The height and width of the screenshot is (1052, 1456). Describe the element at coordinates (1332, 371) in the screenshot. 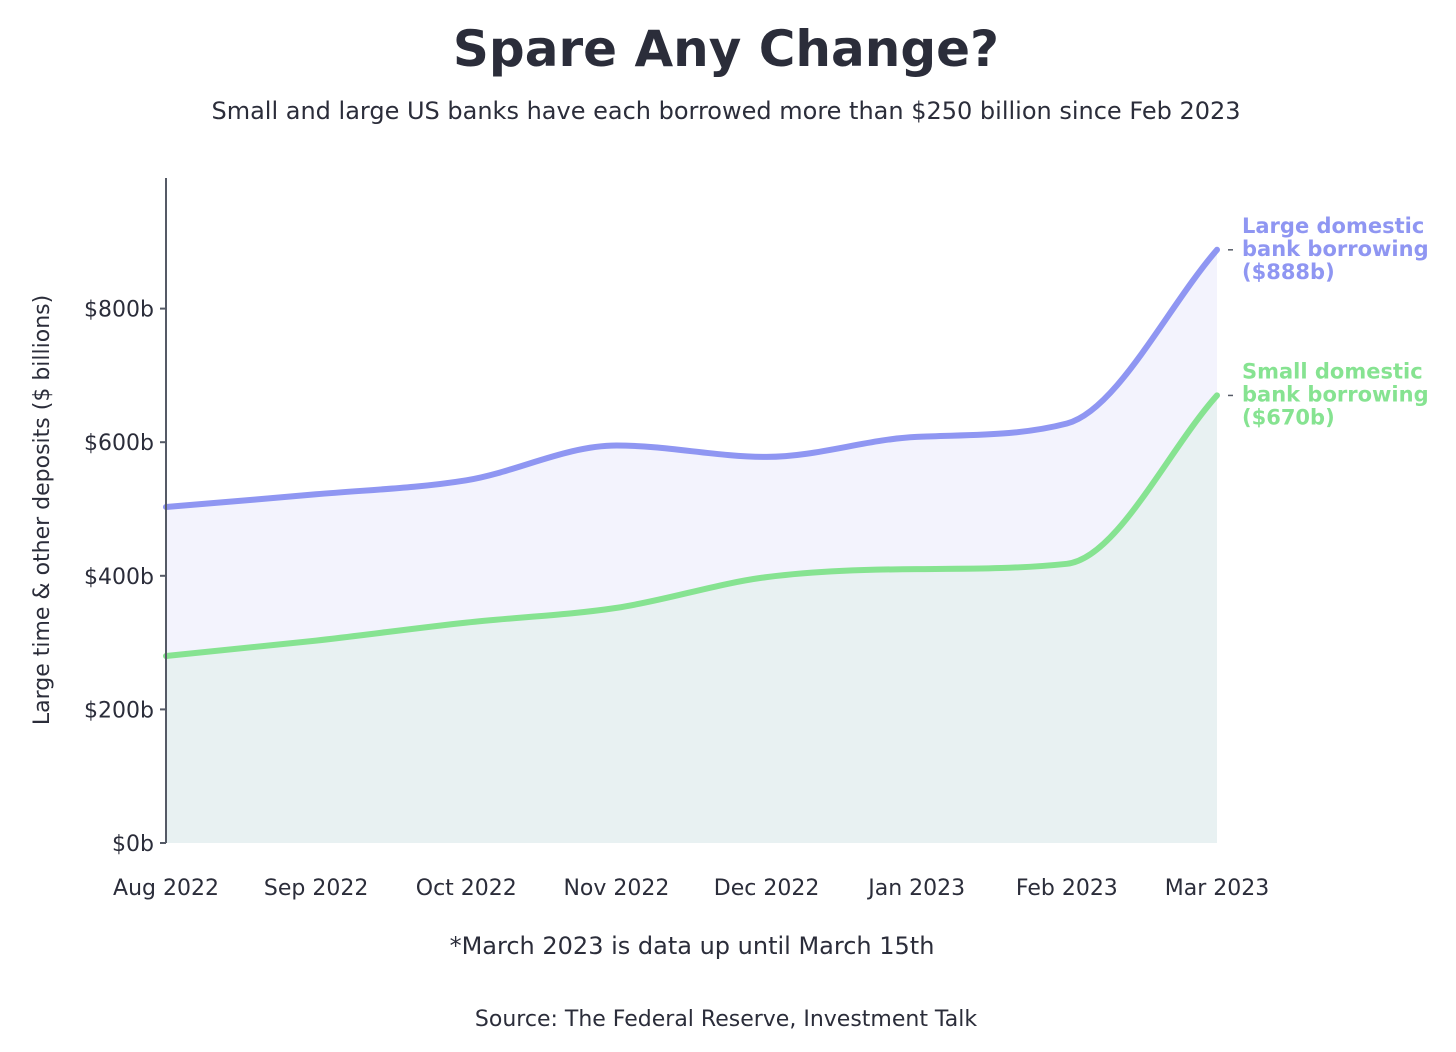

I see `series-label-1-line-0: Small domestic` at that location.